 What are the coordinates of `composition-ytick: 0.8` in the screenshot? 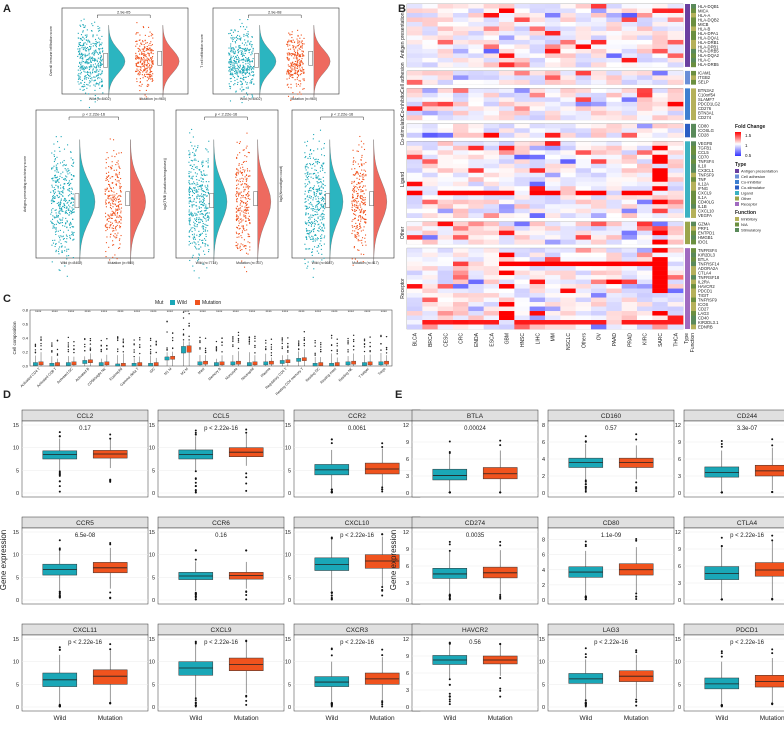 It's located at (25, 310).